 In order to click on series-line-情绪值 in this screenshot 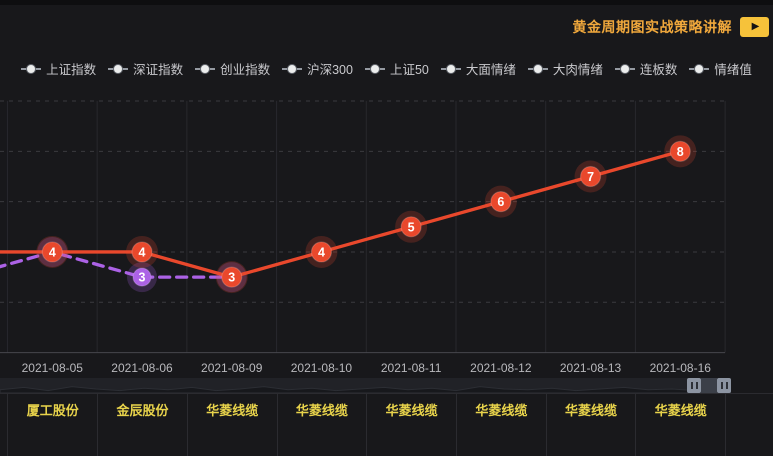, I will do `click(117, 264)`.